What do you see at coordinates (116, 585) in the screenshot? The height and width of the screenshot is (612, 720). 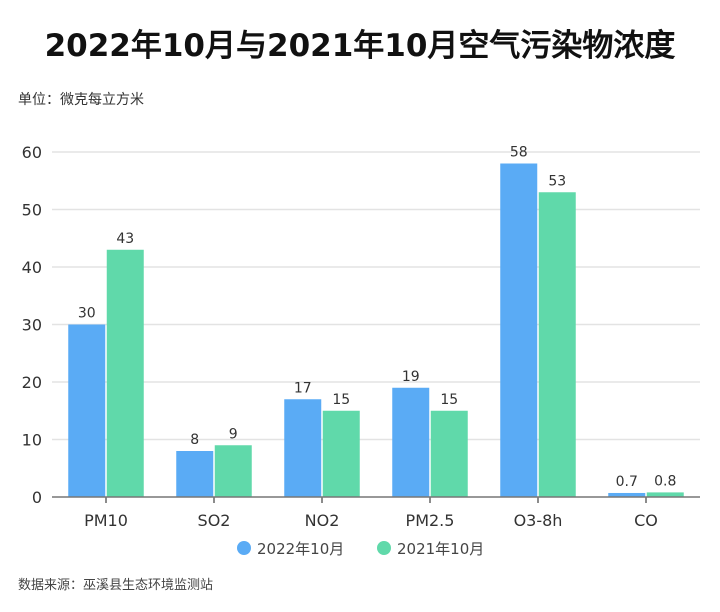 I see `data-source: 数据来源：巫溪县生态环境监测站` at bounding box center [116, 585].